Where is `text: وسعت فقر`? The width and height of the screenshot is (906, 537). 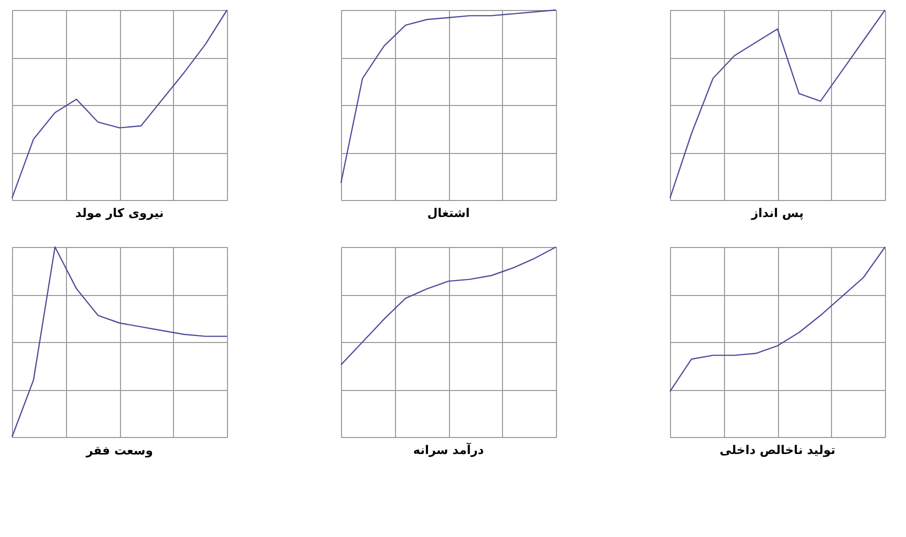
text: وسعت فقر is located at coordinates (119, 451).